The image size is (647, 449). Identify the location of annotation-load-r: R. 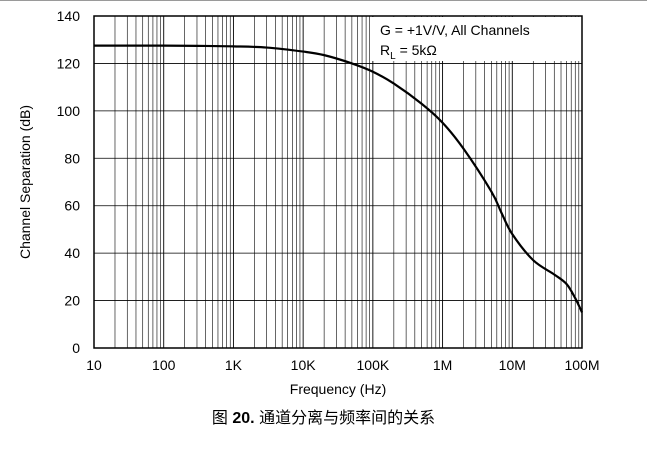
(385, 50).